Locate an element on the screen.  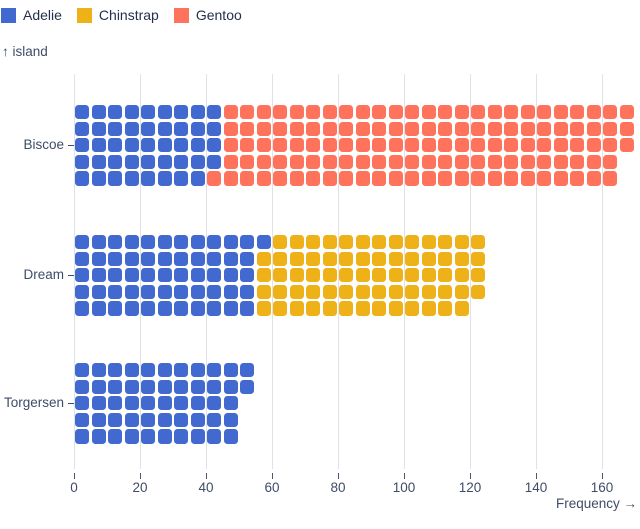
y-tick-label-dream: Dream is located at coordinates (43, 275).